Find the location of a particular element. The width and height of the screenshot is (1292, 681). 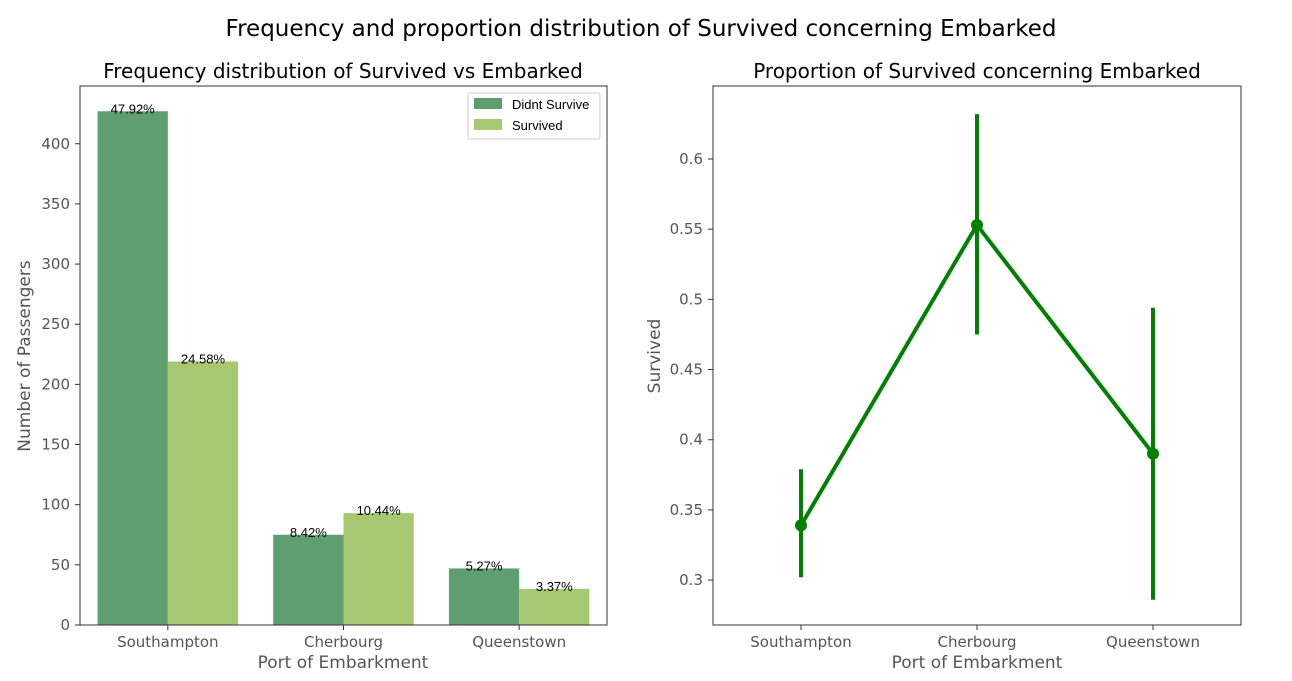

y-tick-label: 0.6 is located at coordinates (691, 159).